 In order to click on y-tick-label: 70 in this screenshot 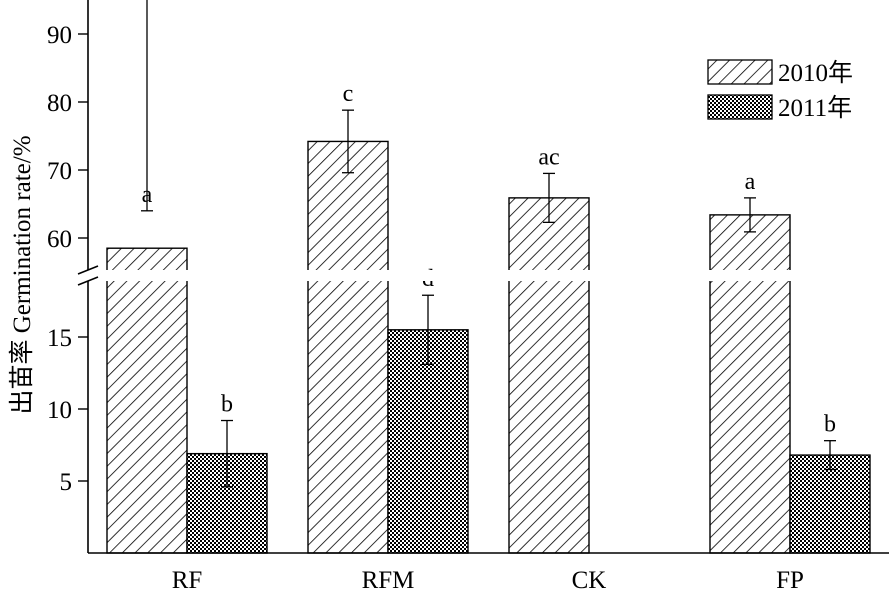, I will do `click(59, 171)`.